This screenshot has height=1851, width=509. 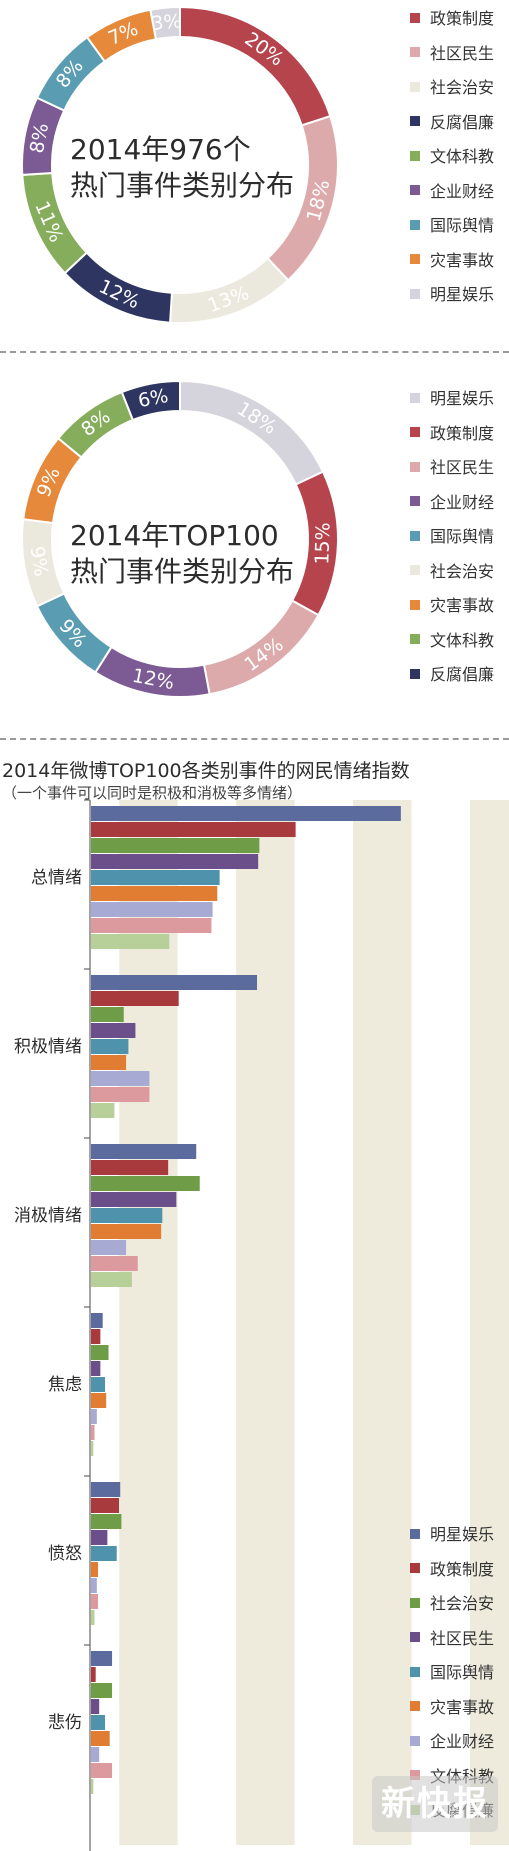 What do you see at coordinates (462, 536) in the screenshot?
I see `legend-top100-label-5: 国际舆情` at bounding box center [462, 536].